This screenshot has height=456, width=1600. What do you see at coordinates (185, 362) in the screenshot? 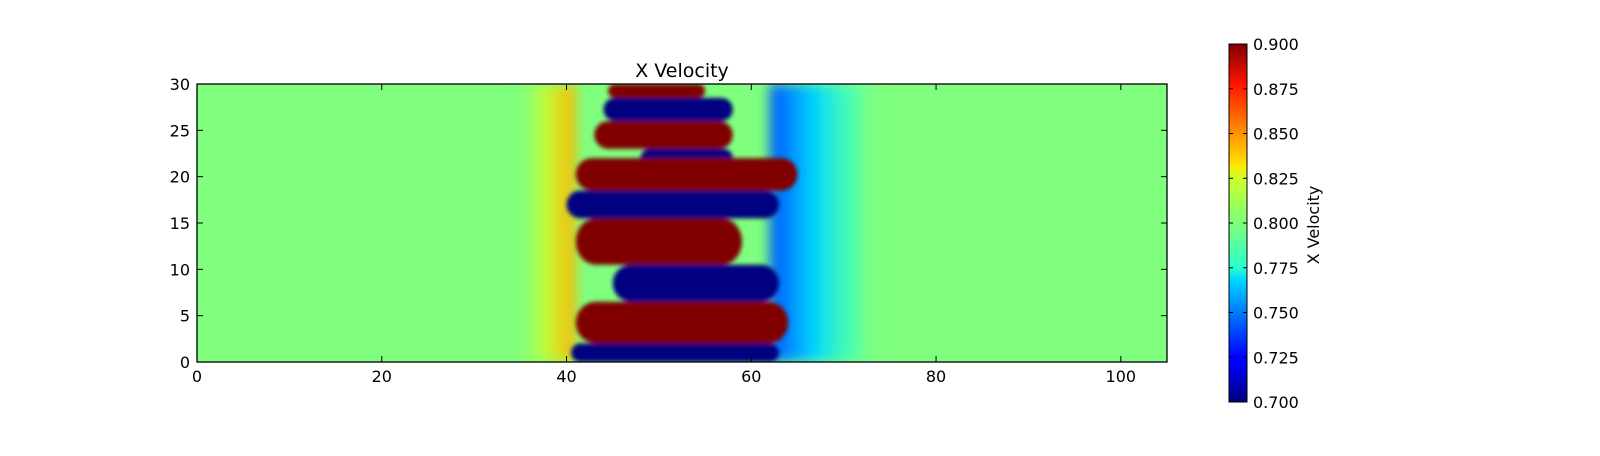
I see `y-tick-label: 0` at bounding box center [185, 362].